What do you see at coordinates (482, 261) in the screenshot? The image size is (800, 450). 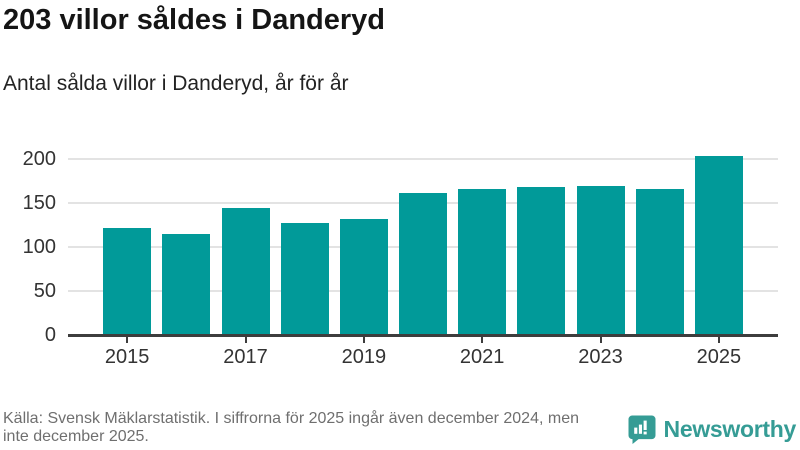 I see `bar-2021` at bounding box center [482, 261].